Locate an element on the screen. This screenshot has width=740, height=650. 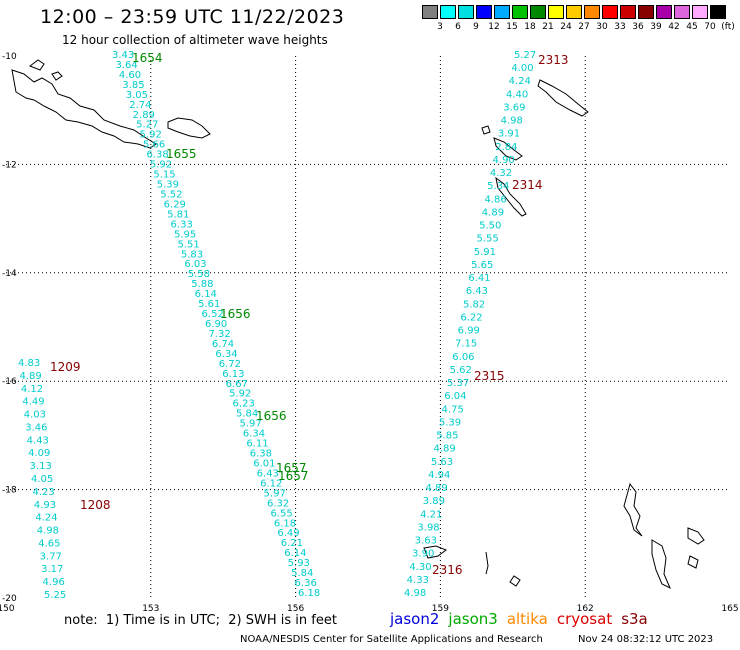
legend-level: 15 is located at coordinates (512, 27).